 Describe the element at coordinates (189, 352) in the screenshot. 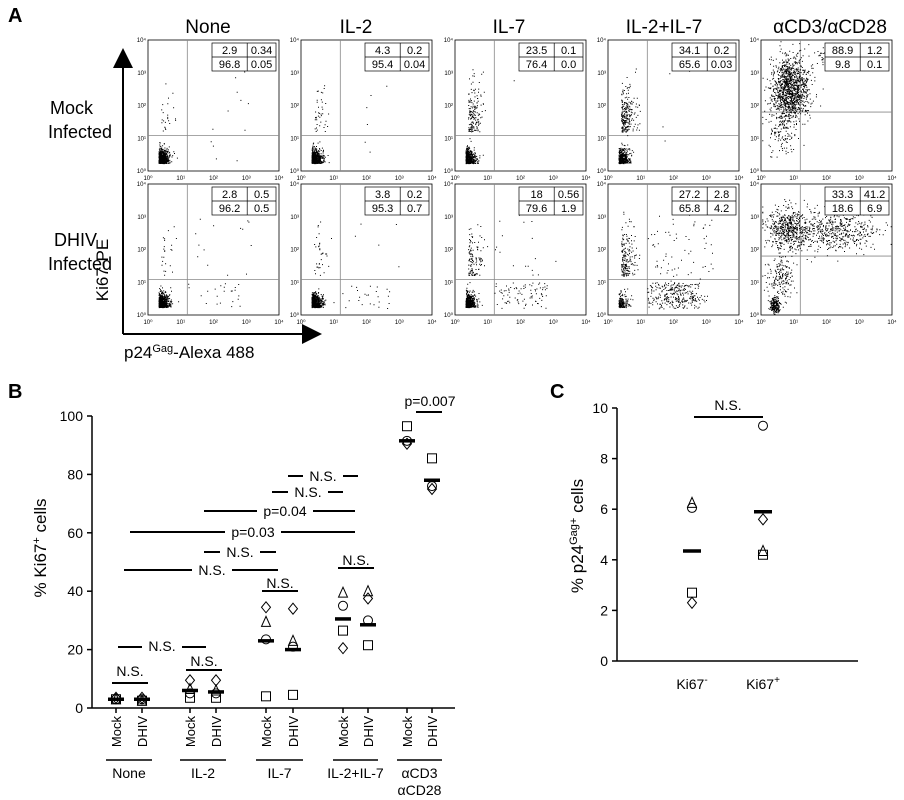

I see `panel-a-x-title: p24Gag-Alexa 488` at that location.